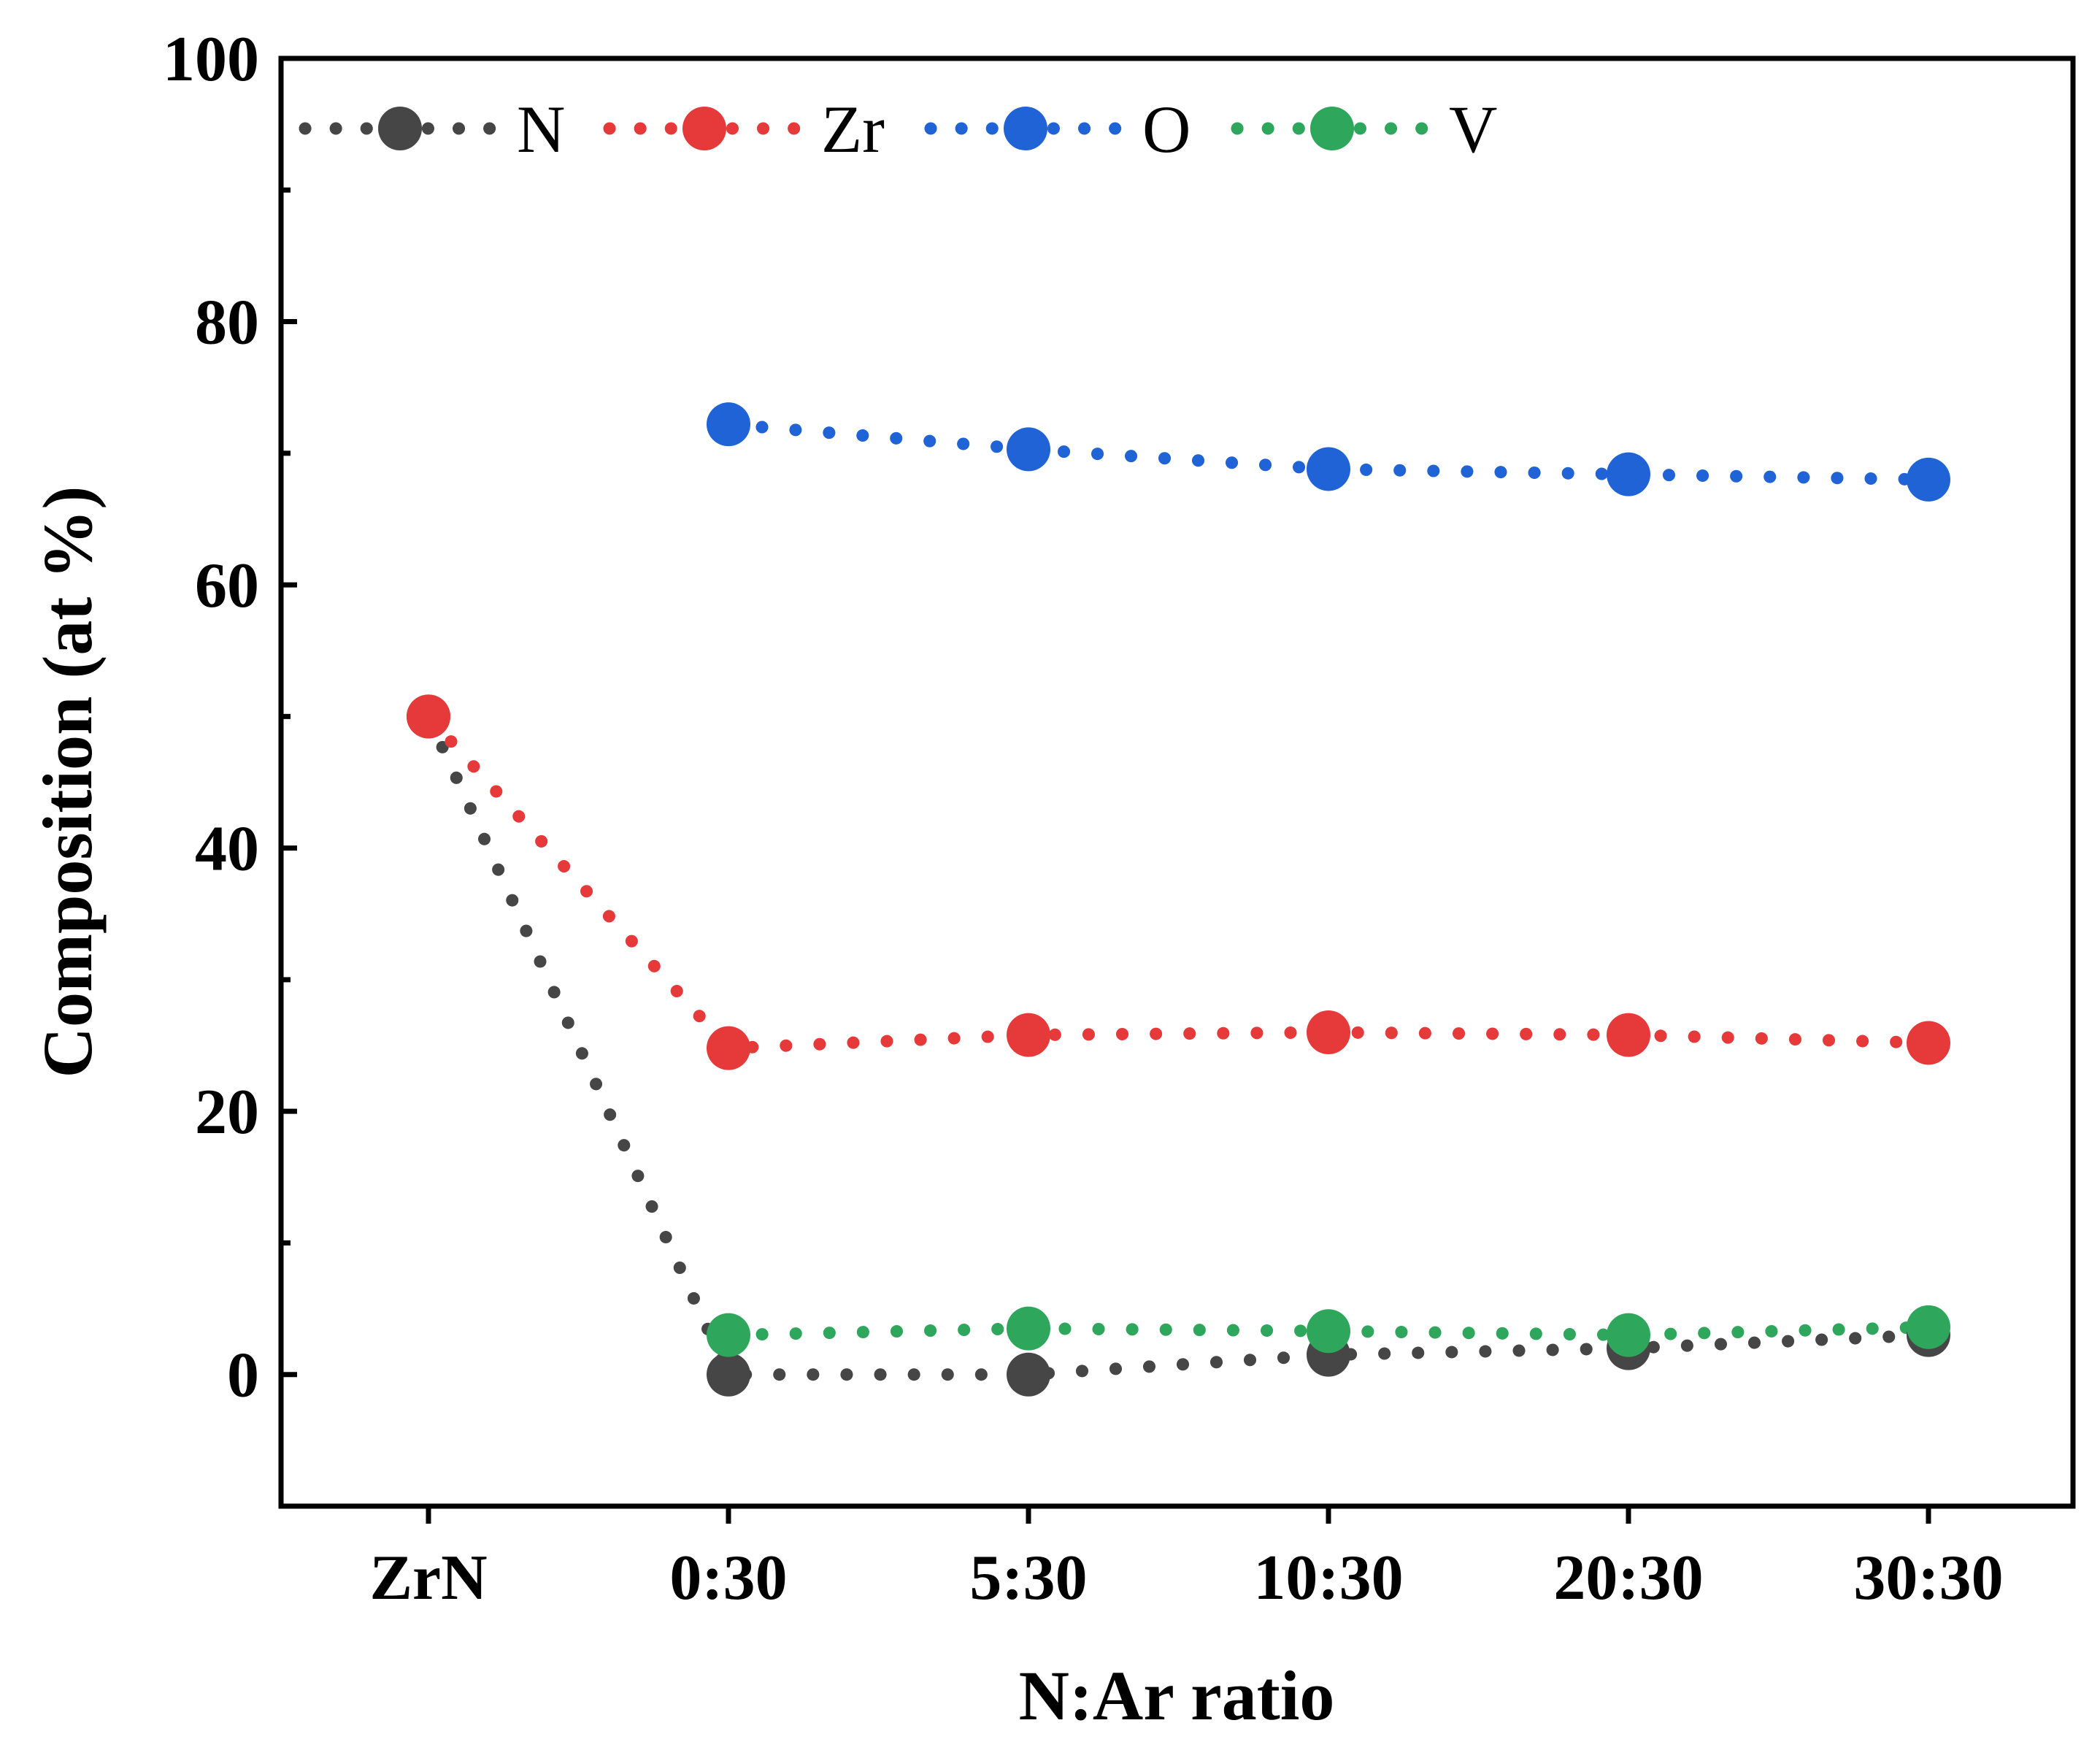  Describe the element at coordinates (1332, 128) in the screenshot. I see `legend-marker-v` at that location.